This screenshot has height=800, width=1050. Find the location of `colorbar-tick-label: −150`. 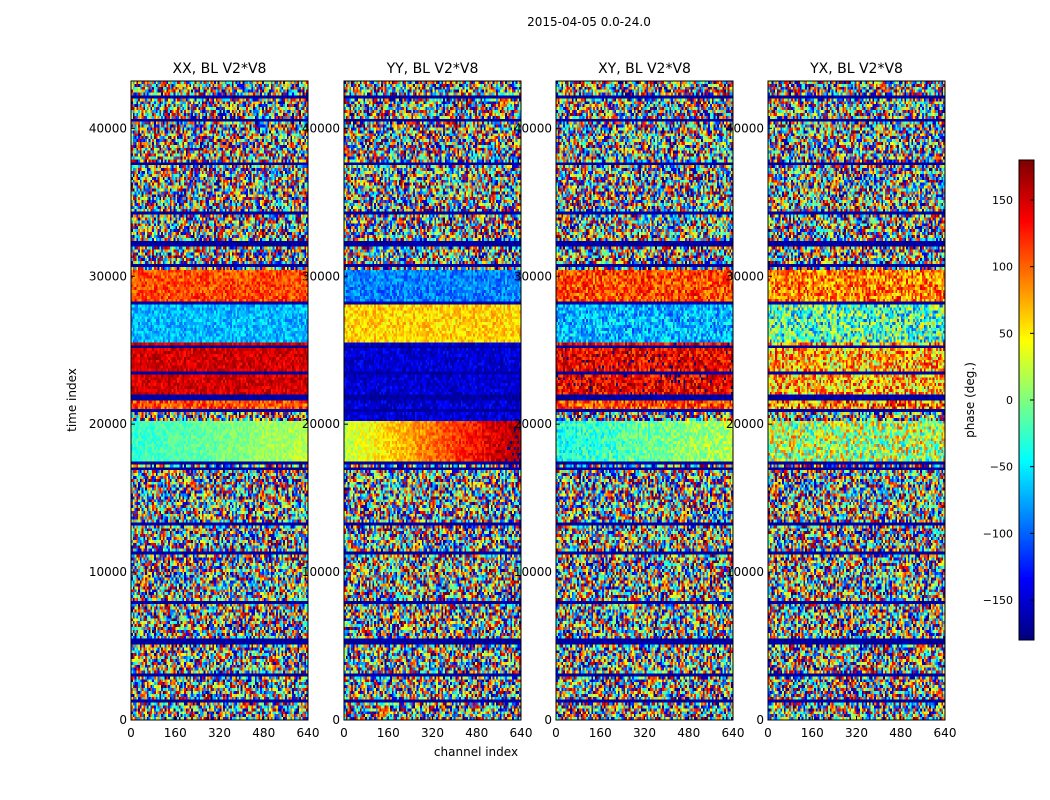

colorbar-tick-label: −150 is located at coordinates (998, 600).